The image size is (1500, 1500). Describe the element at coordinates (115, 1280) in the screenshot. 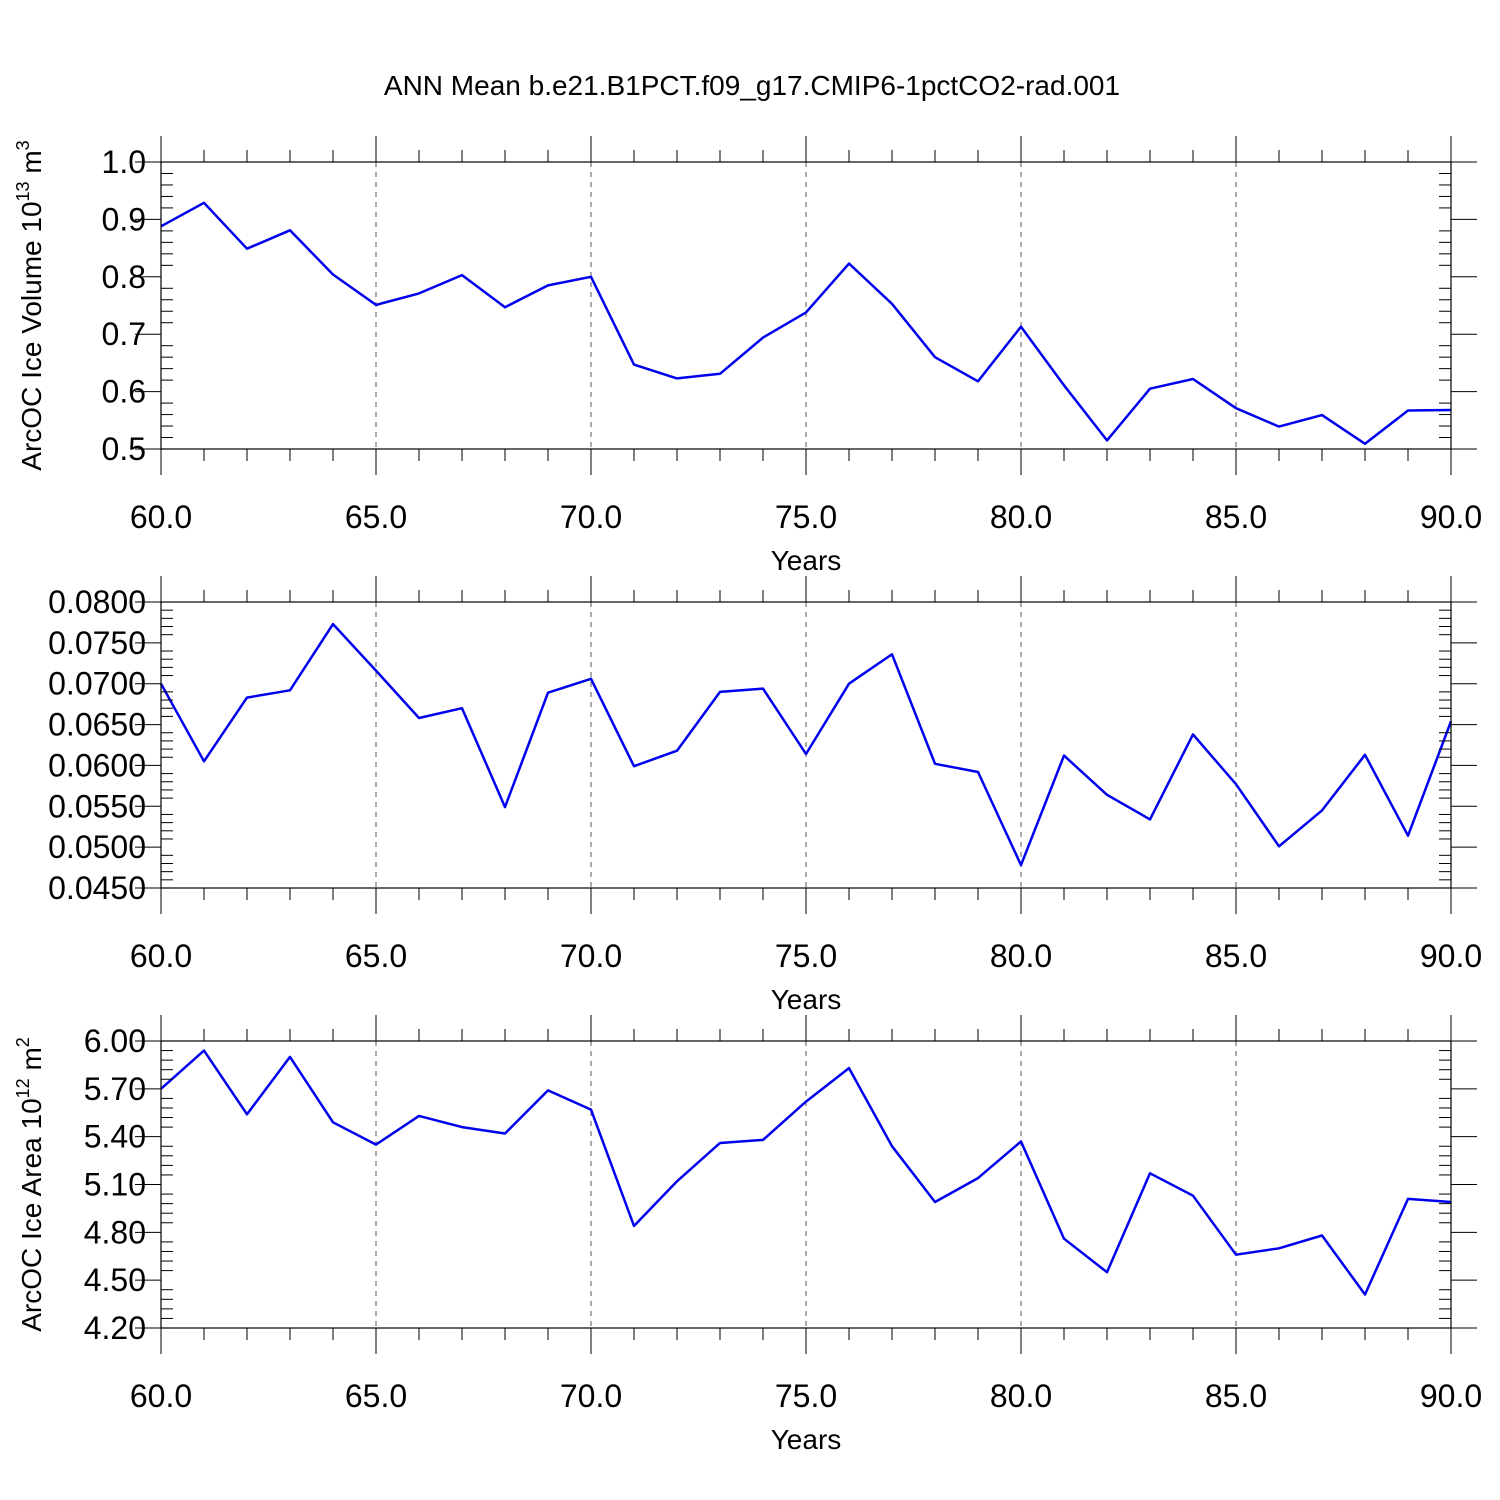

I see `y-tick-label: 4.50` at that location.